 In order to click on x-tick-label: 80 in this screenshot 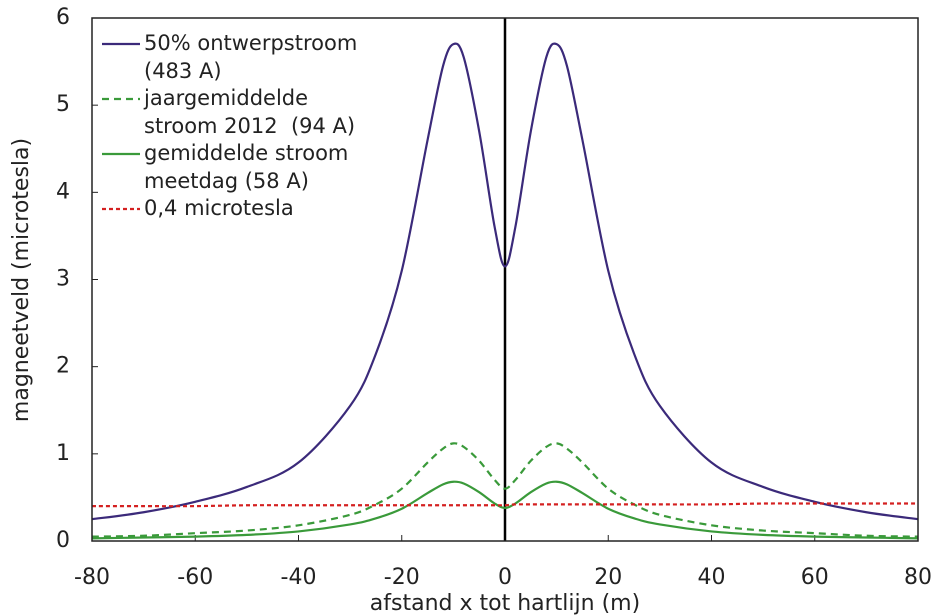, I will do `click(918, 577)`.